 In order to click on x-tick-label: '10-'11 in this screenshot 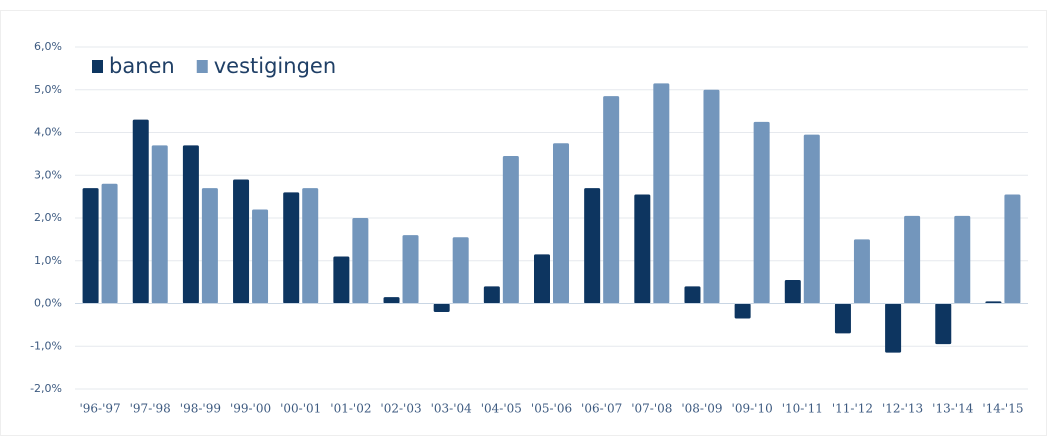, I will do `click(802, 409)`.